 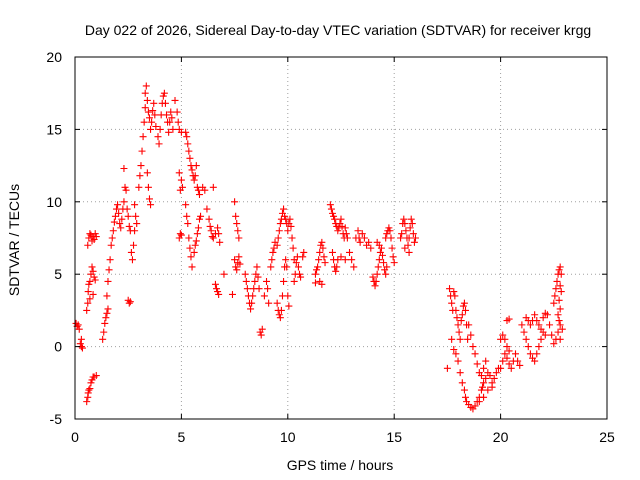 What do you see at coordinates (14, 240) in the screenshot?
I see `y-axis-label: SDTVAR / TECUs` at bounding box center [14, 240].